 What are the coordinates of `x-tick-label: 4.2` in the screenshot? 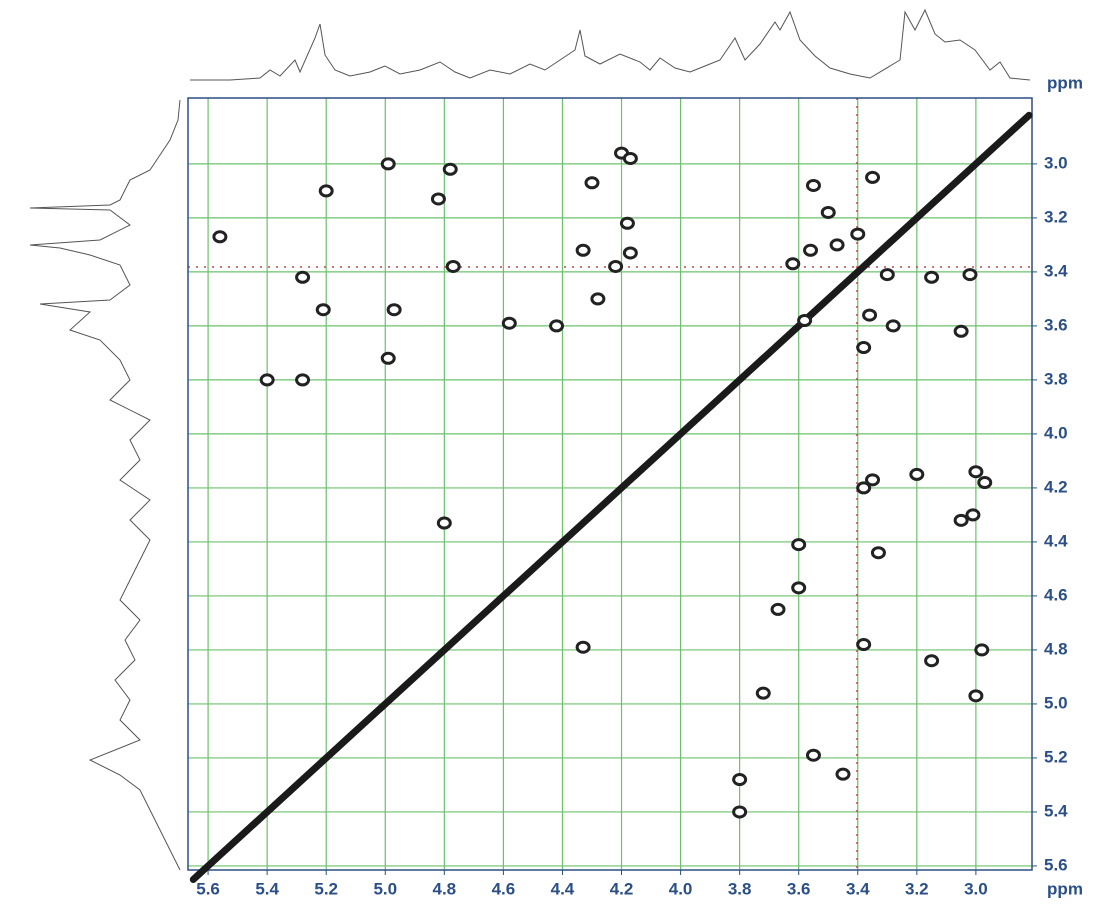 It's located at (622, 888).